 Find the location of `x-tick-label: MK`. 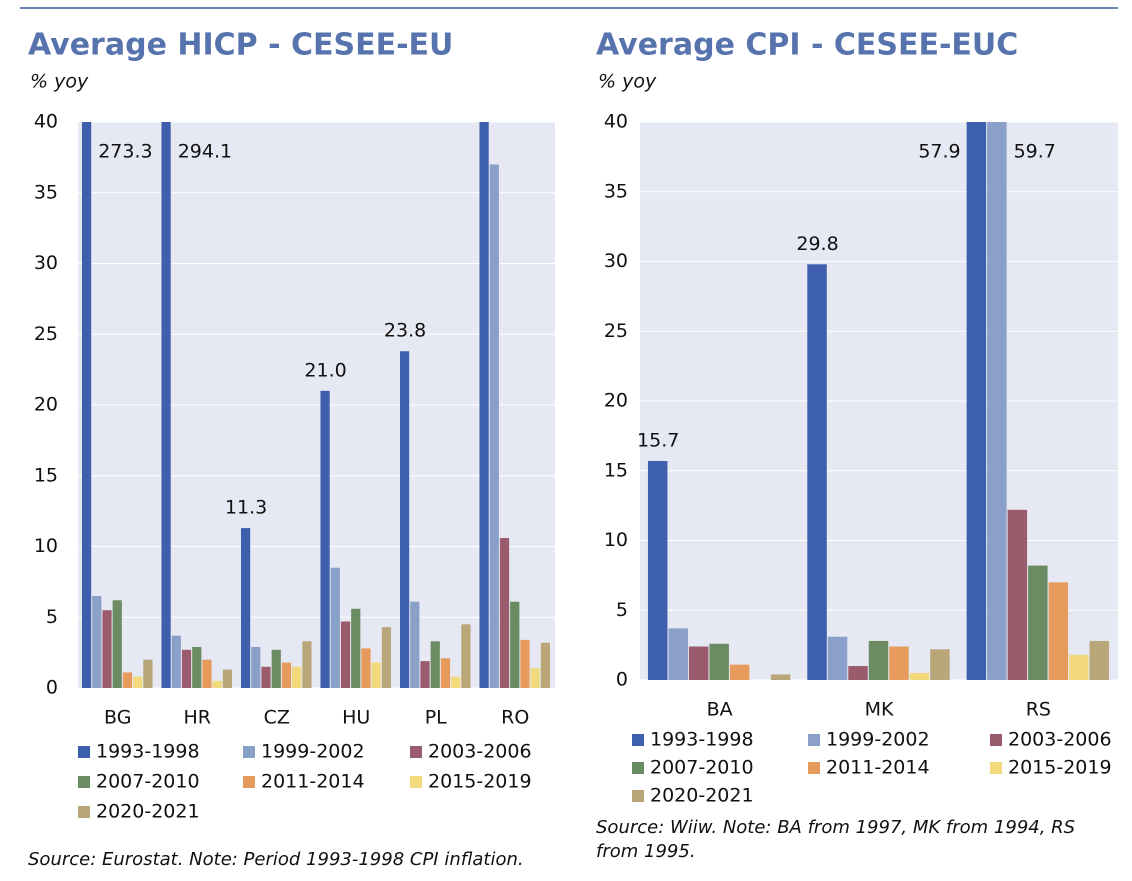

x-tick-label: MK is located at coordinates (879, 710).